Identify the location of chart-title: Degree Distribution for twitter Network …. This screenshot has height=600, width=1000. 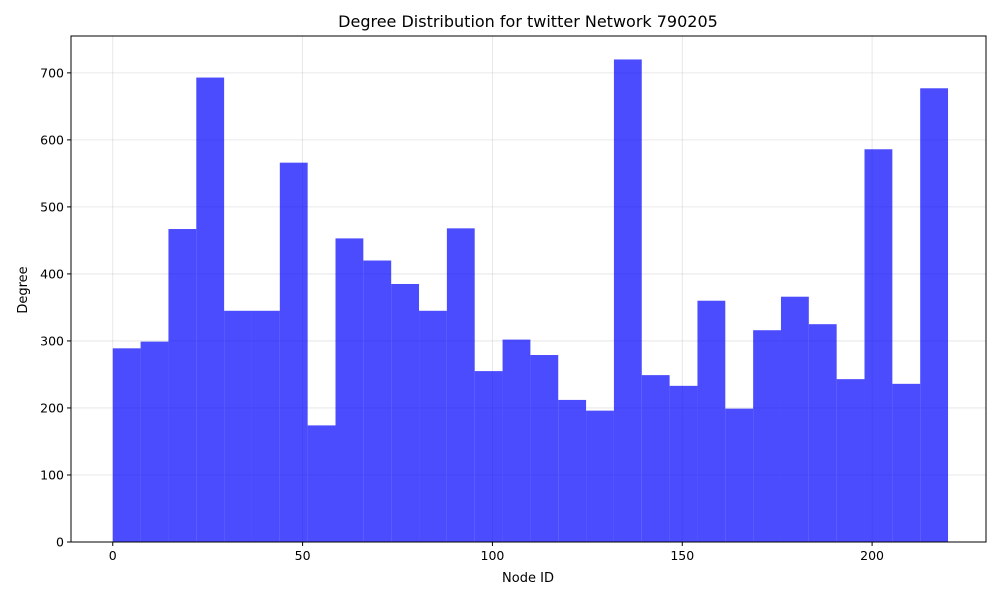
(528, 21).